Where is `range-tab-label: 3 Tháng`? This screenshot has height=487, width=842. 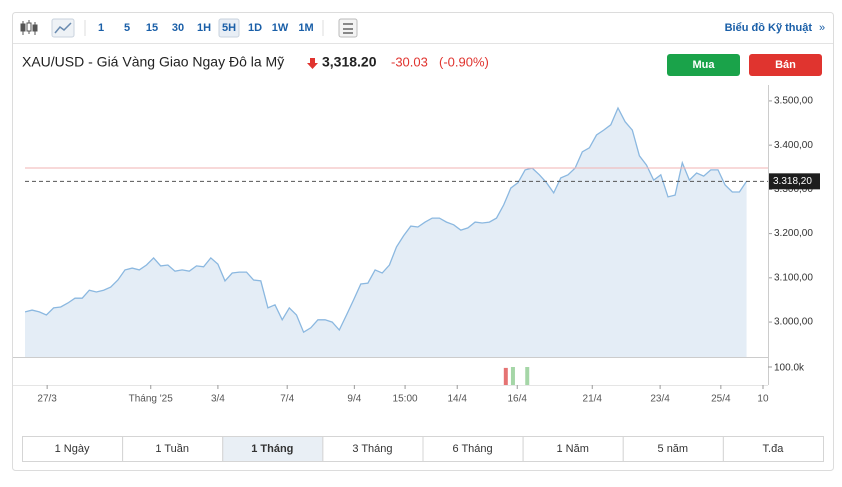
range-tab-label: 3 Tháng is located at coordinates (372, 449).